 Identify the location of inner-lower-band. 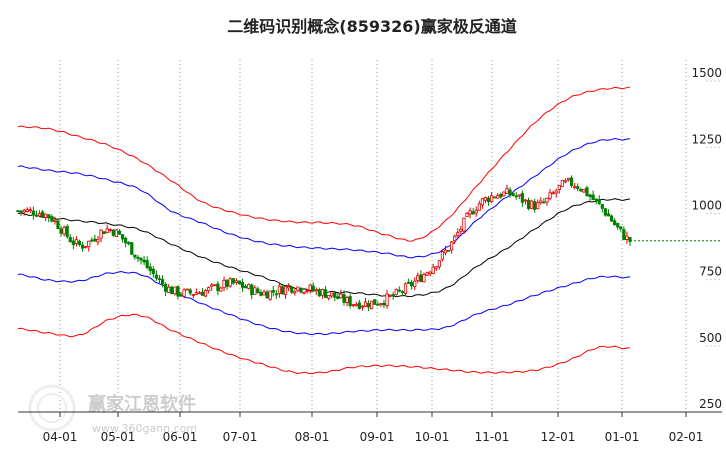
(324, 303).